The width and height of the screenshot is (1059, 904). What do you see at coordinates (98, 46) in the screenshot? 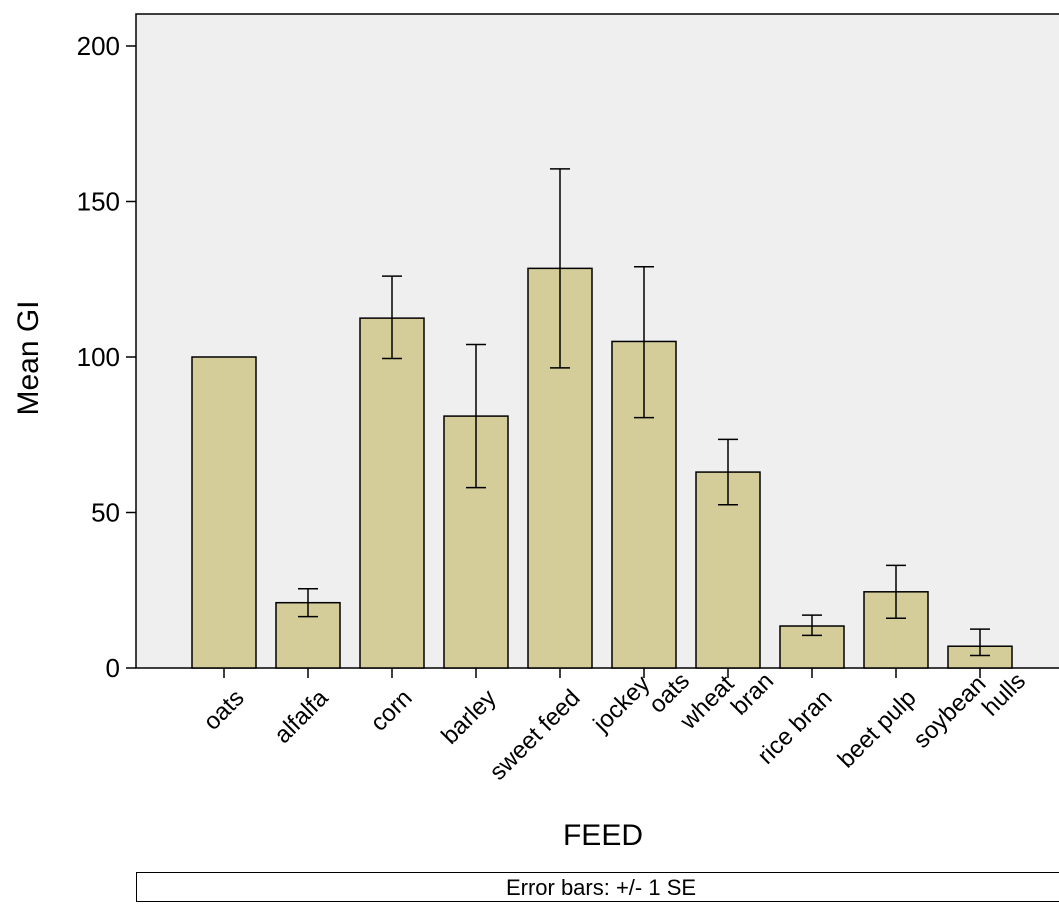
I see `y-tick-label: 200` at bounding box center [98, 46].